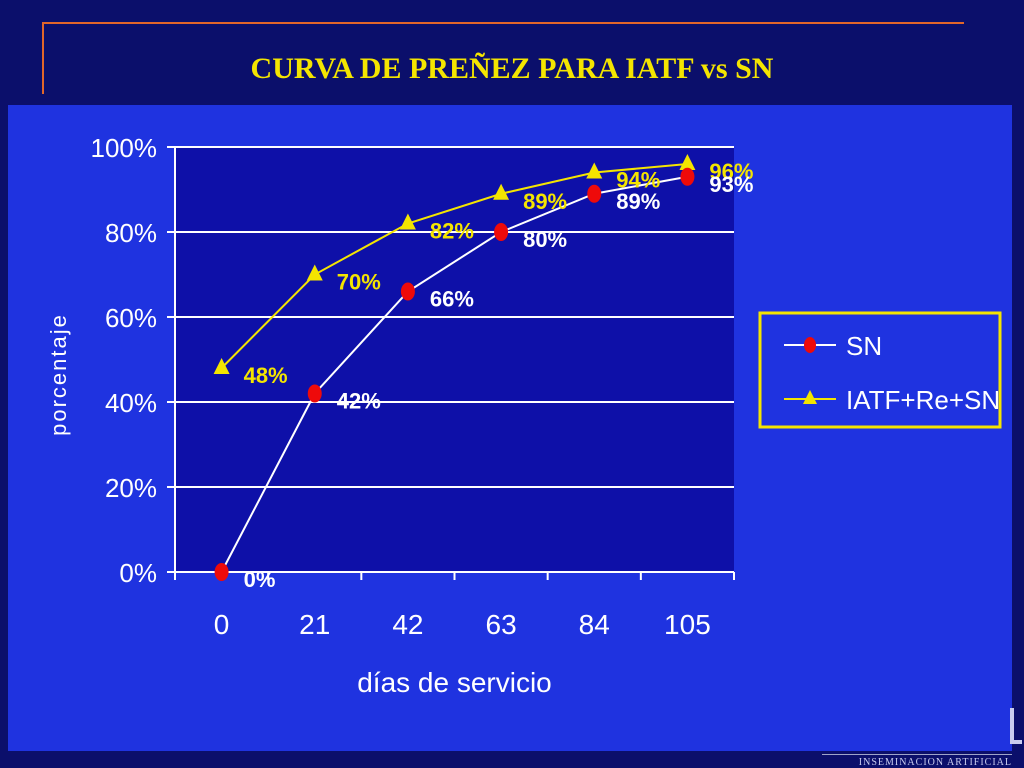 The width and height of the screenshot is (1024, 768). Describe the element at coordinates (260, 579) in the screenshot. I see `sn-data-label: 0%` at that location.